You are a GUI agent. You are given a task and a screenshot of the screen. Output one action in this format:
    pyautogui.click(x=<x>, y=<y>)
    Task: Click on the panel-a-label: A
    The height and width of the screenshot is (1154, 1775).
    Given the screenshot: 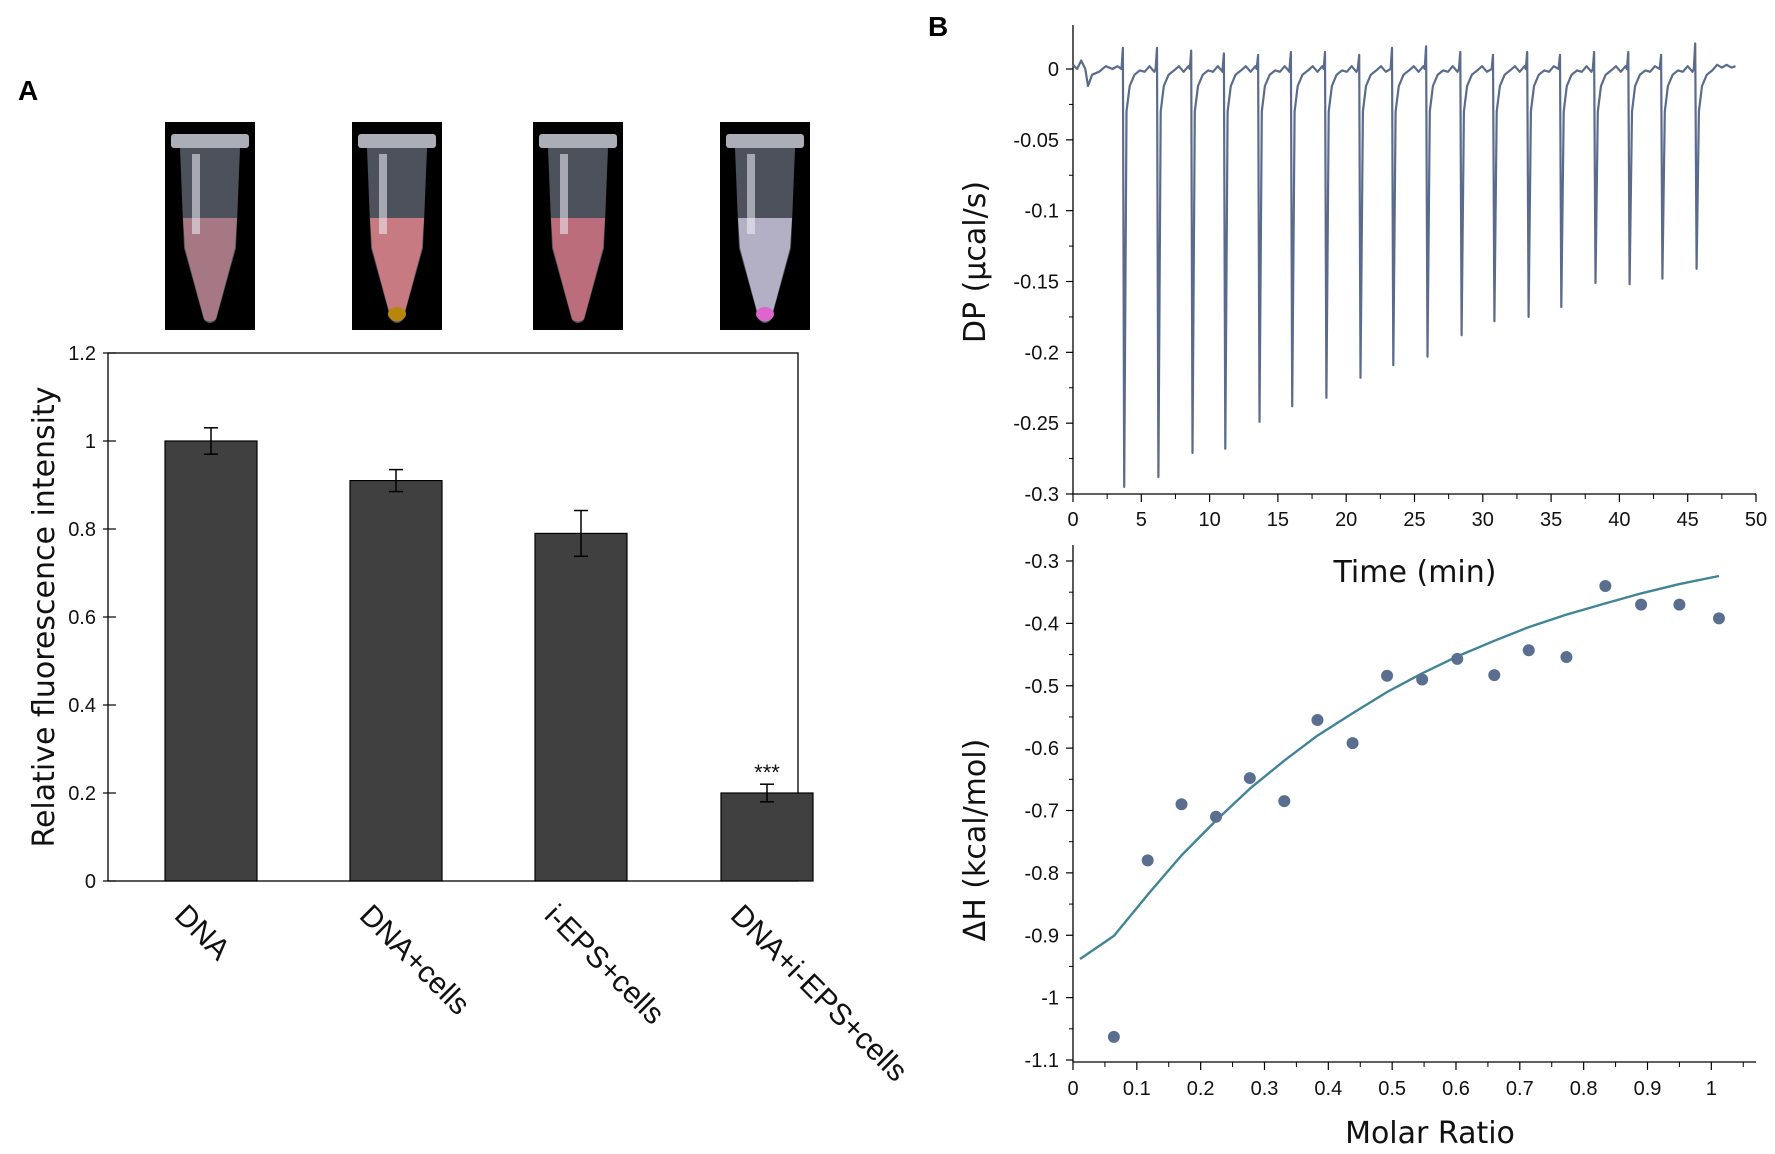 What is the action you would take?
    pyautogui.click(x=28, y=90)
    